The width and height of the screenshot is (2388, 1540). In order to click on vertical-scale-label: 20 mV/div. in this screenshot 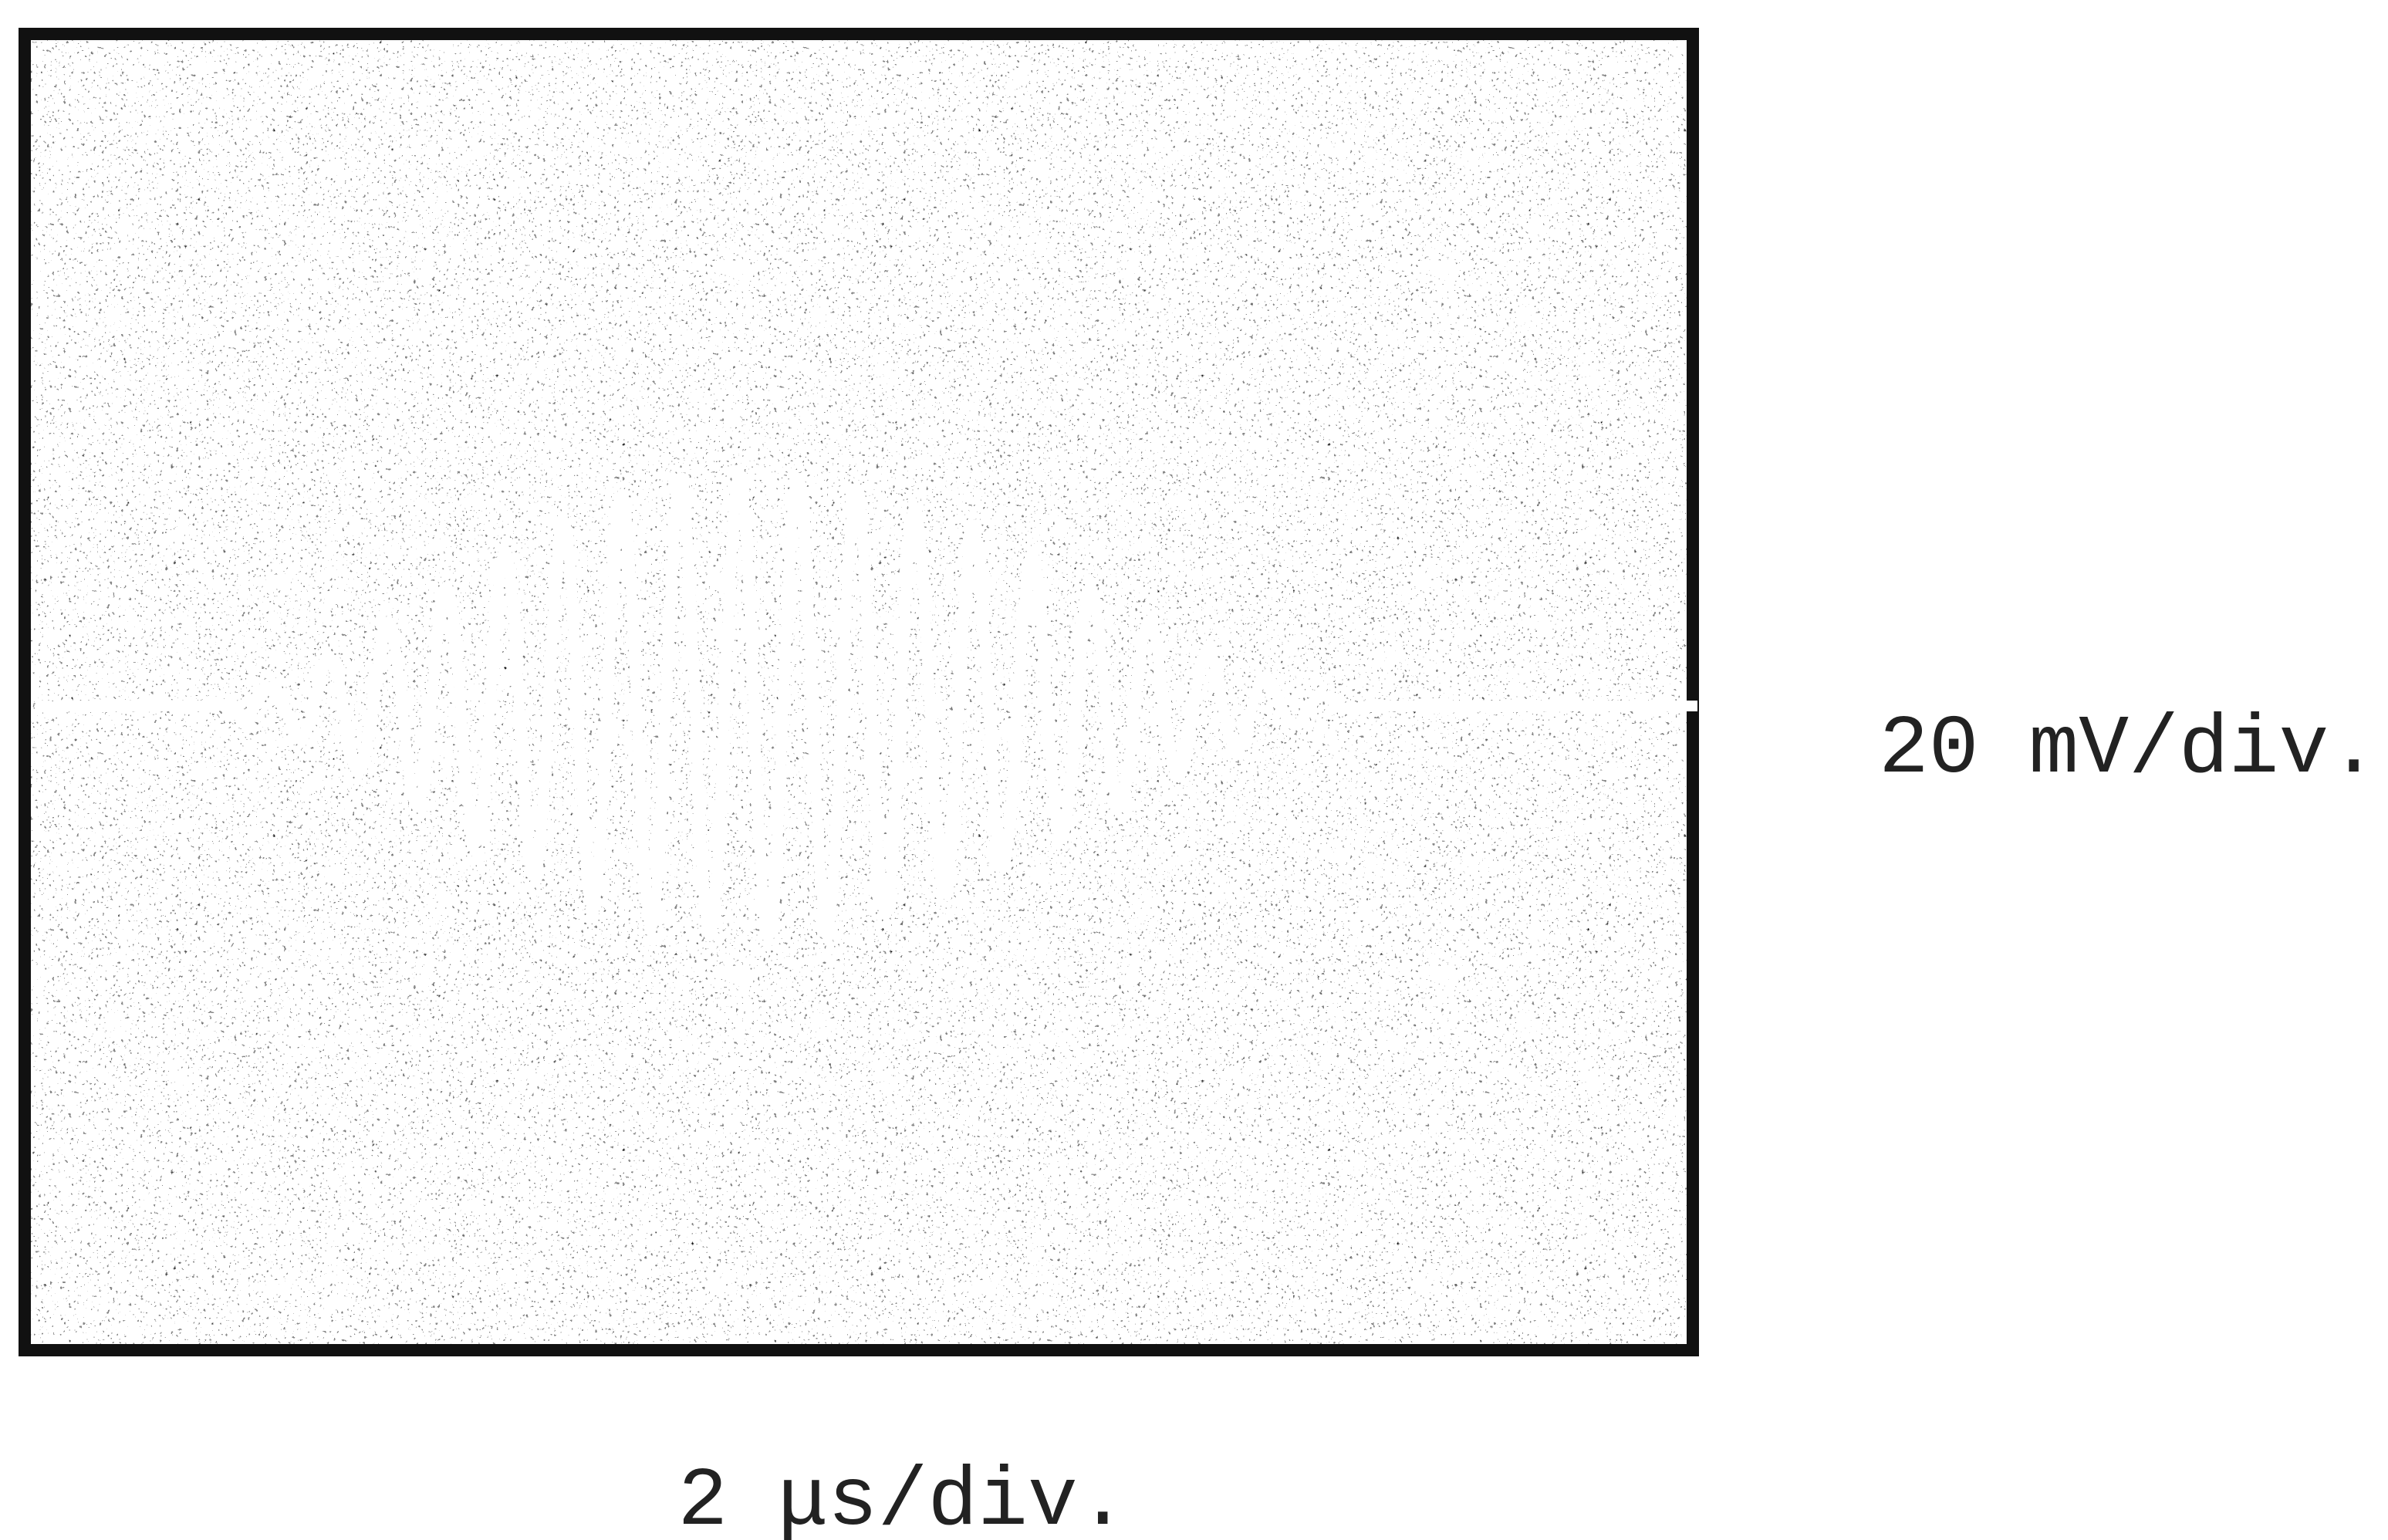, I will do `click(2129, 750)`.